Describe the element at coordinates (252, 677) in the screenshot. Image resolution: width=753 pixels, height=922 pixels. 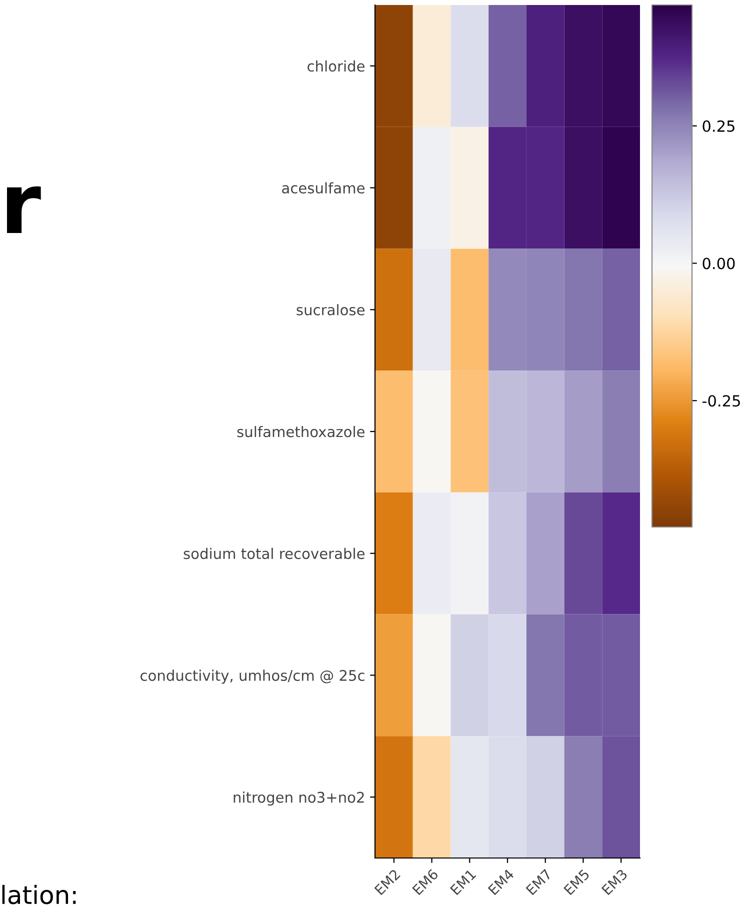
I see `y-tick-label: conductivity, umhos/cm @ 25c` at that location.